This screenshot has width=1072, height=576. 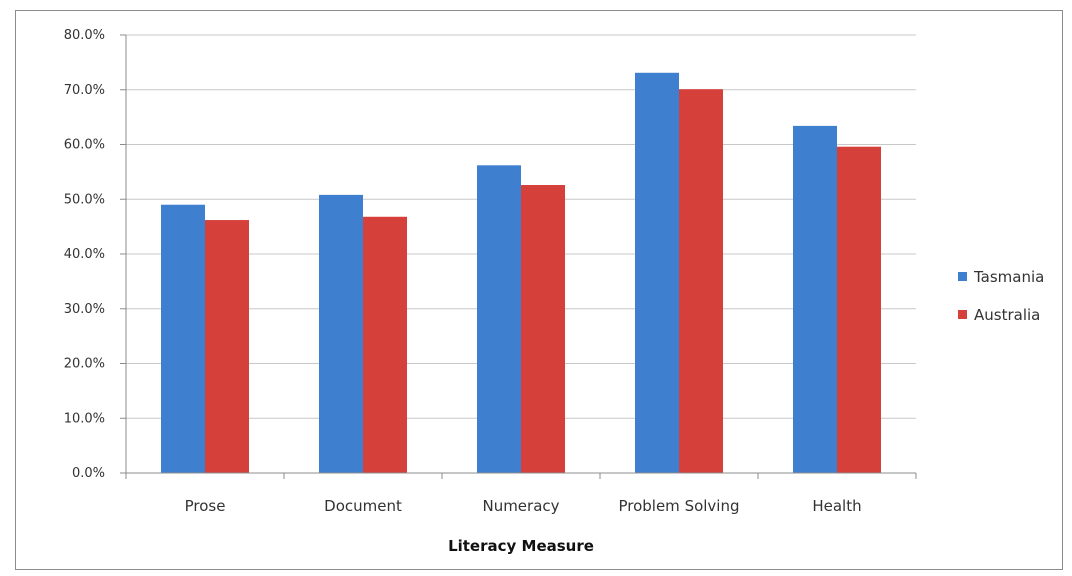 What do you see at coordinates (84, 199) in the screenshot?
I see `y-tick-label: 50.0%` at bounding box center [84, 199].